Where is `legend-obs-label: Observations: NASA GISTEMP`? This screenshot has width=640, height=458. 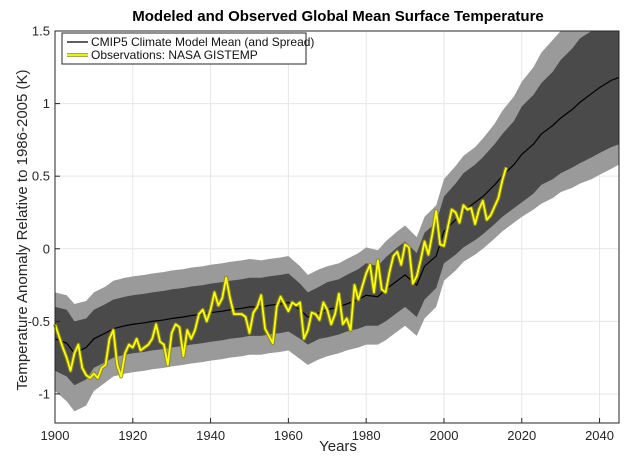 legend-obs-label: Observations: NASA GISTEMP is located at coordinates (174, 55).